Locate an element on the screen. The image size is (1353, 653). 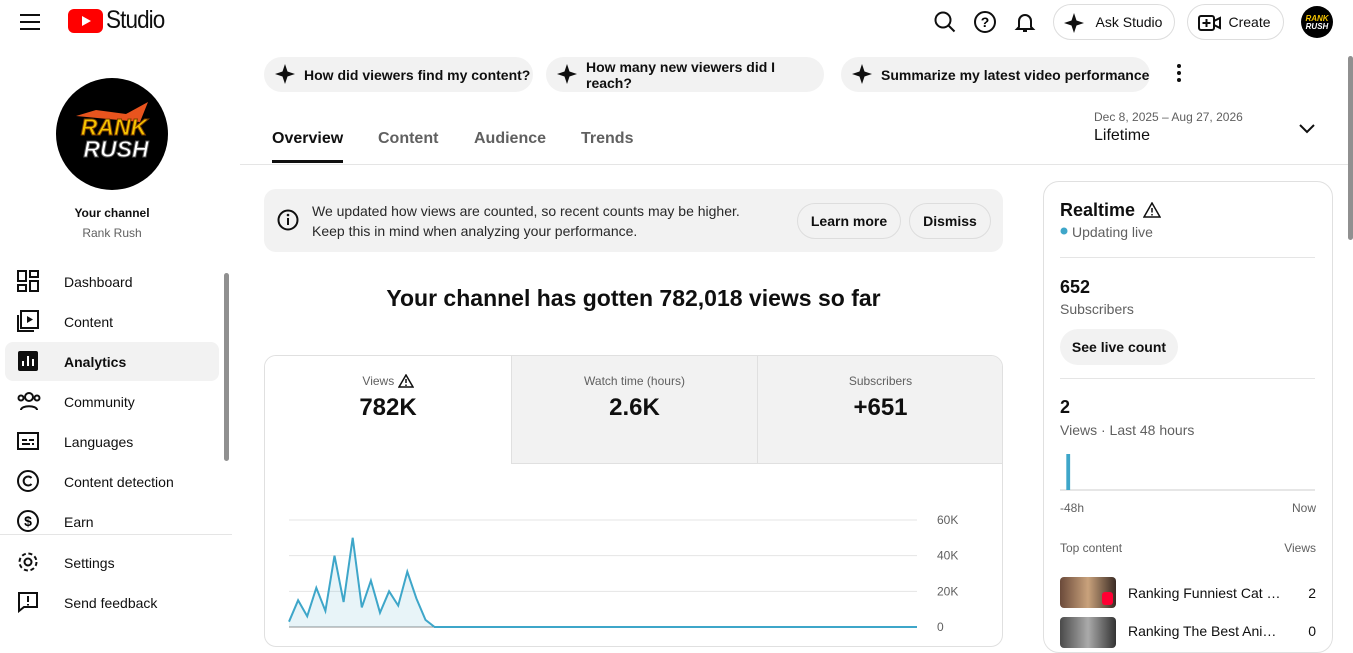
info-icon is located at coordinates (288, 220).